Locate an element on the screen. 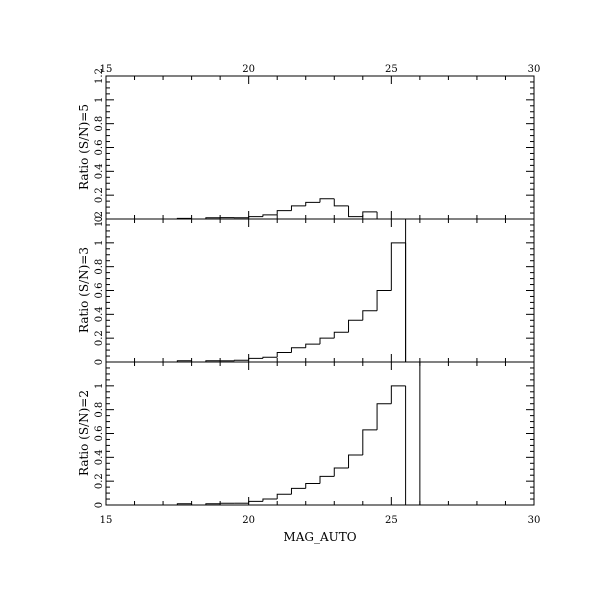 Image resolution: width=611 pixels, height=615 pixels. middle-y-tick-label: 1 is located at coordinates (99, 243).